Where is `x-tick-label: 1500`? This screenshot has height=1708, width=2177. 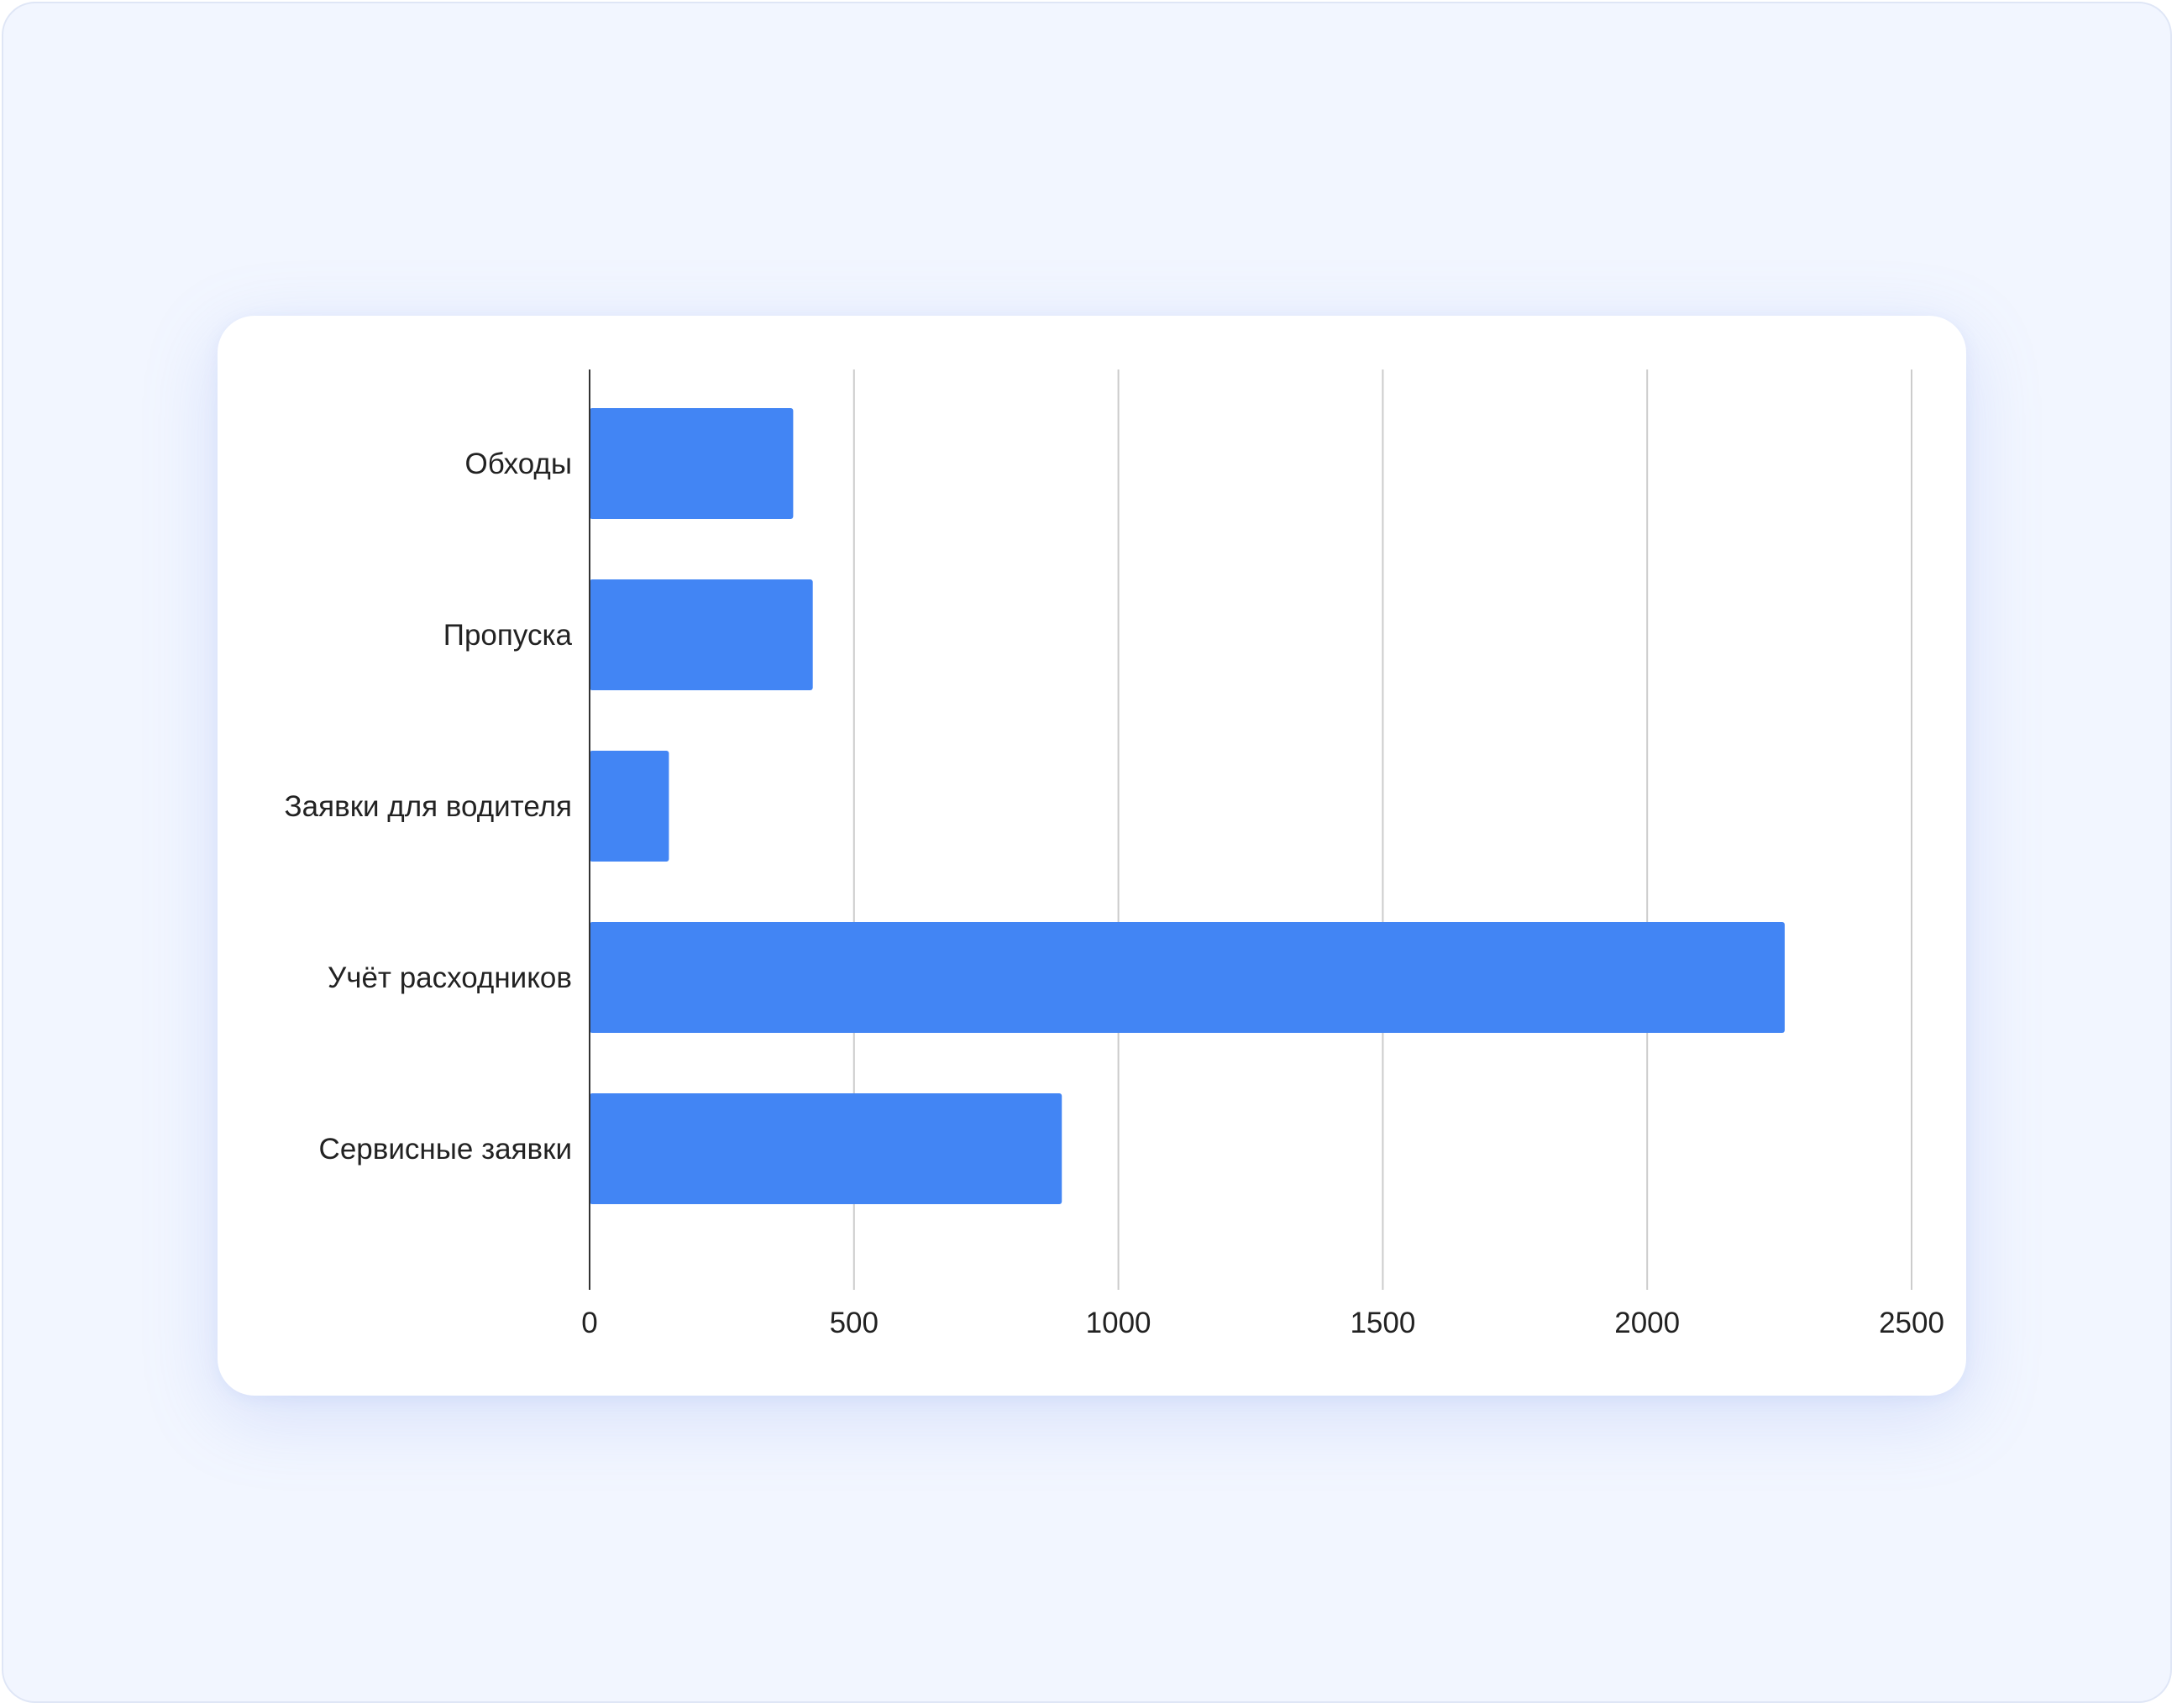 x-tick-label: 1500 is located at coordinates (1382, 1323).